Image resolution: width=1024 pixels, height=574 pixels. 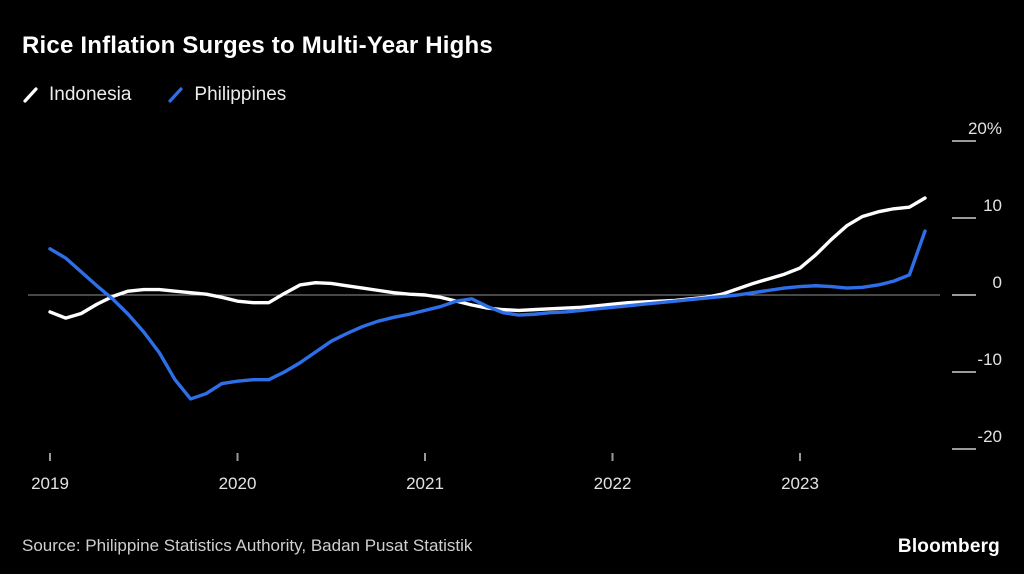 I want to click on y-axis-label: -10, so click(x=989, y=359).